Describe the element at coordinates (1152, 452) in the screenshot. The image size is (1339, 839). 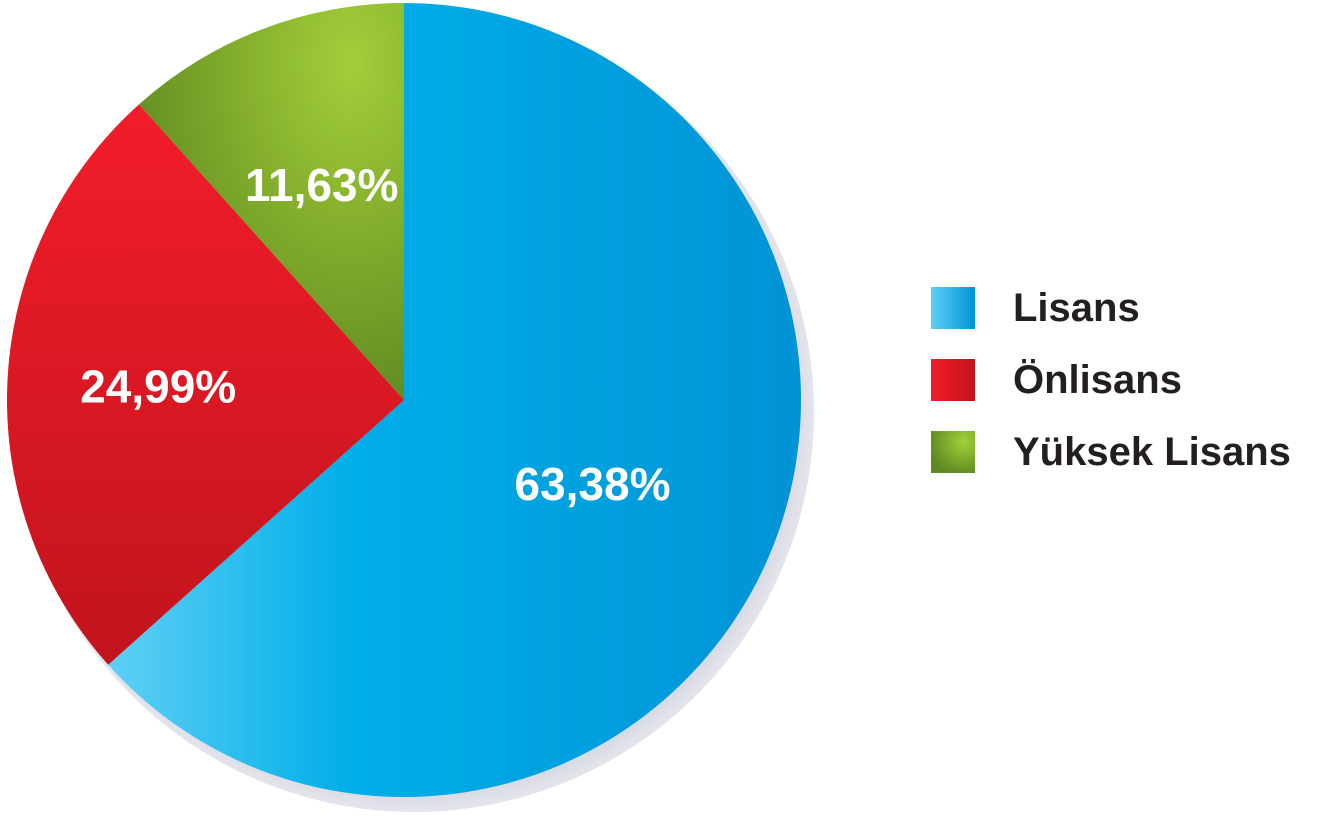
I see `legend-label-yuksek-lisans: Yüksek Lisans` at that location.